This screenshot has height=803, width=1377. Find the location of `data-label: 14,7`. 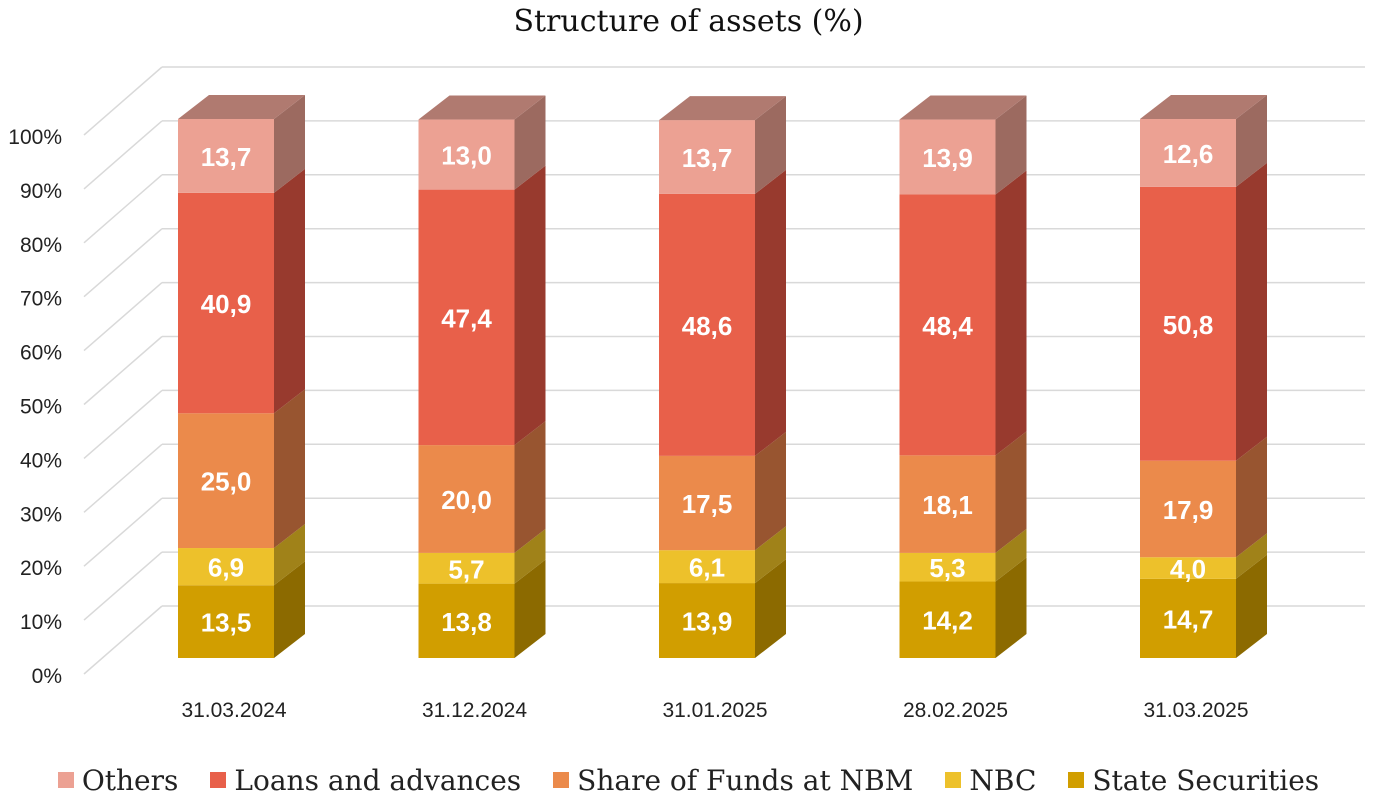

data-label: 14,7 is located at coordinates (1188, 619).